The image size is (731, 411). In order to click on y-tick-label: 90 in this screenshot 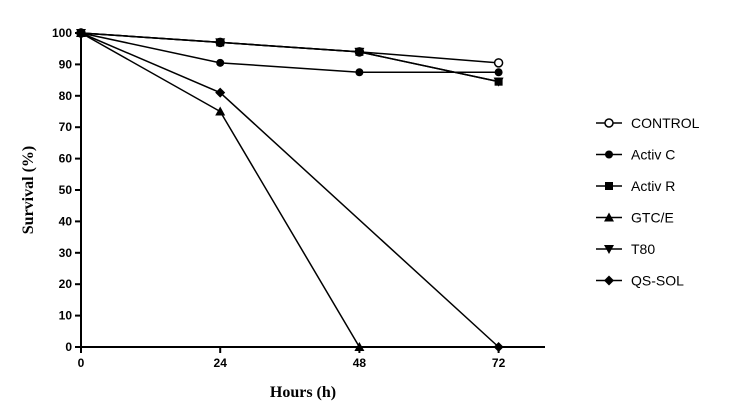, I will do `click(66, 64)`.